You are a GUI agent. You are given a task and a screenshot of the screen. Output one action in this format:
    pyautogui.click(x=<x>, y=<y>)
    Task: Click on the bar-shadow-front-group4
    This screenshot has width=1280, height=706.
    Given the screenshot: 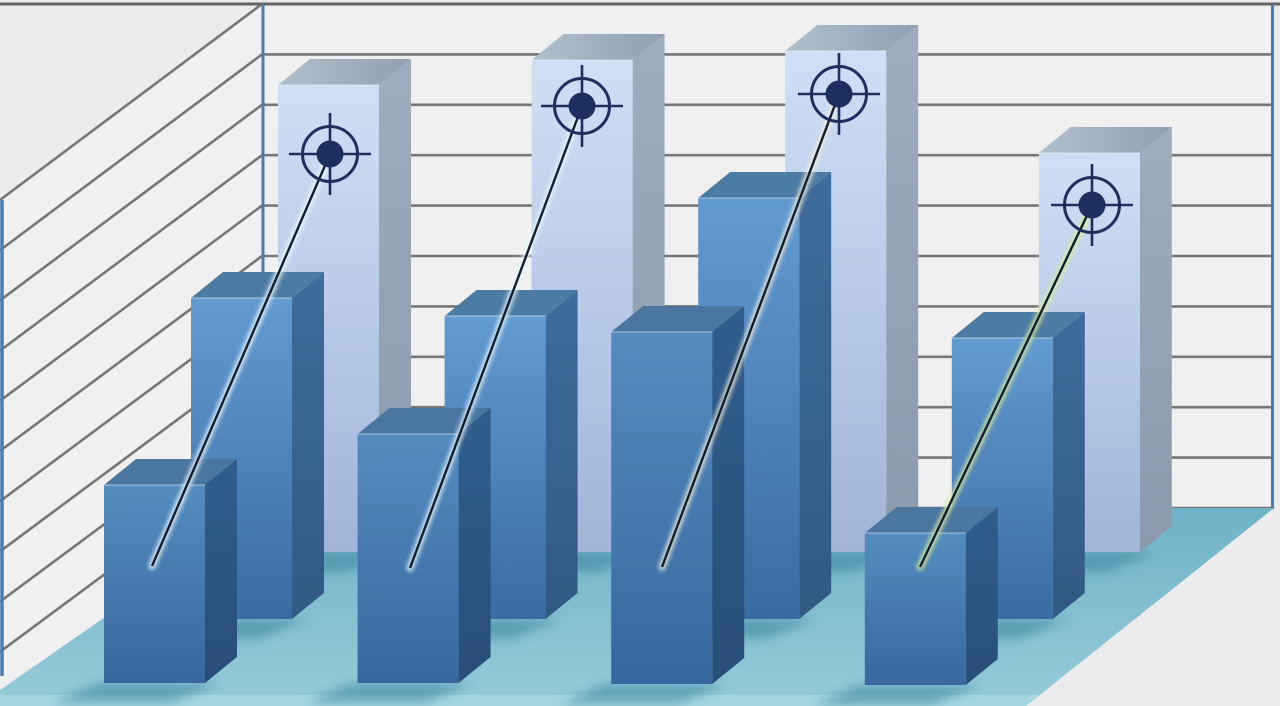 What is the action you would take?
    pyautogui.click(x=897, y=695)
    